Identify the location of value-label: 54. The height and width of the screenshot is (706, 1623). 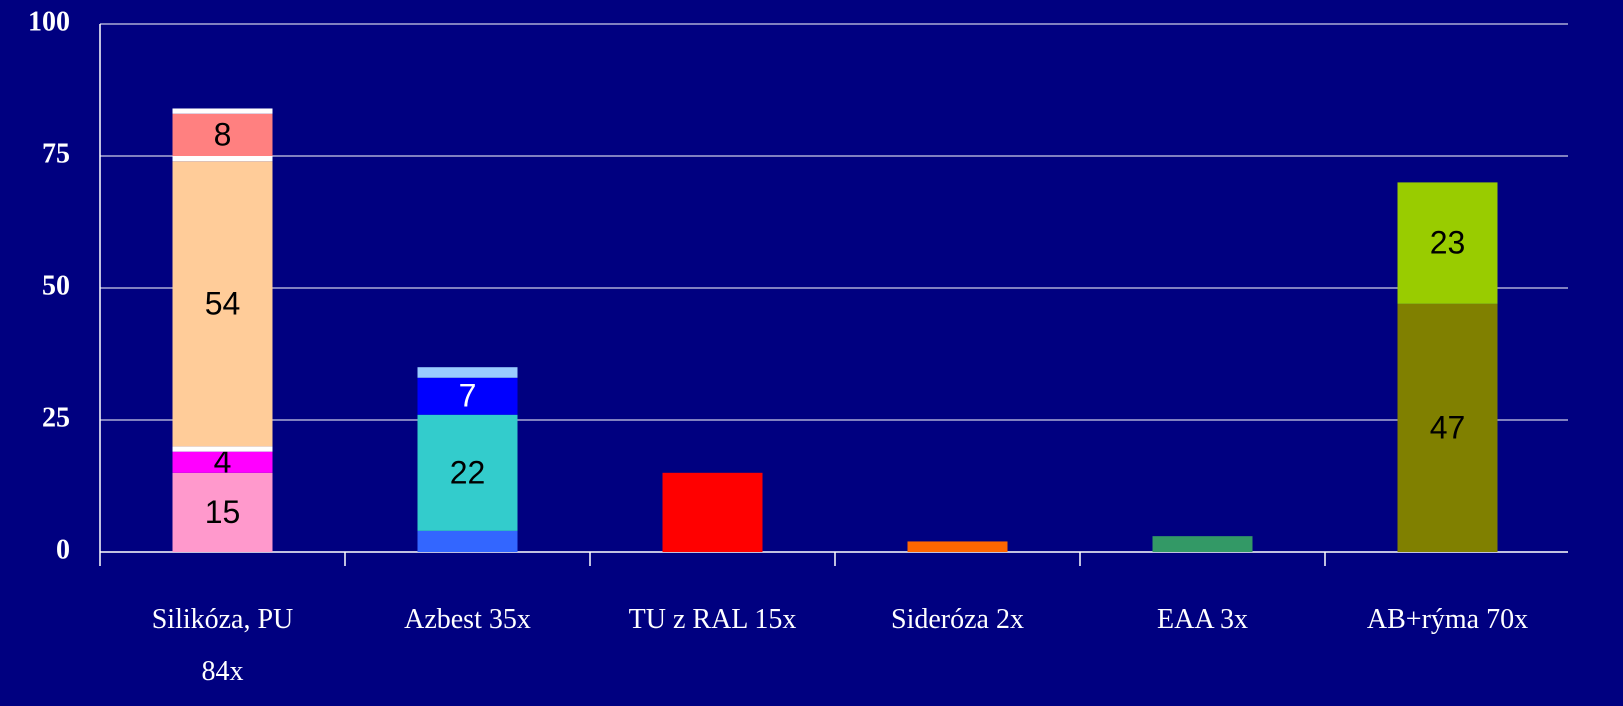
(223, 303).